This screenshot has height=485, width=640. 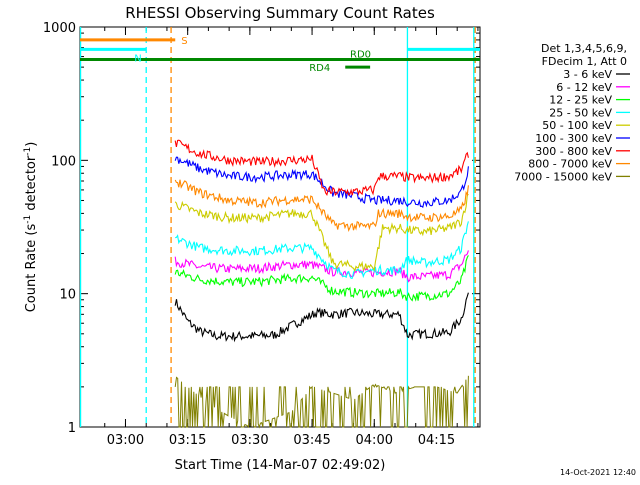 What do you see at coordinates (374, 440) in the screenshot?
I see `x-tick-label: 04:00` at bounding box center [374, 440].